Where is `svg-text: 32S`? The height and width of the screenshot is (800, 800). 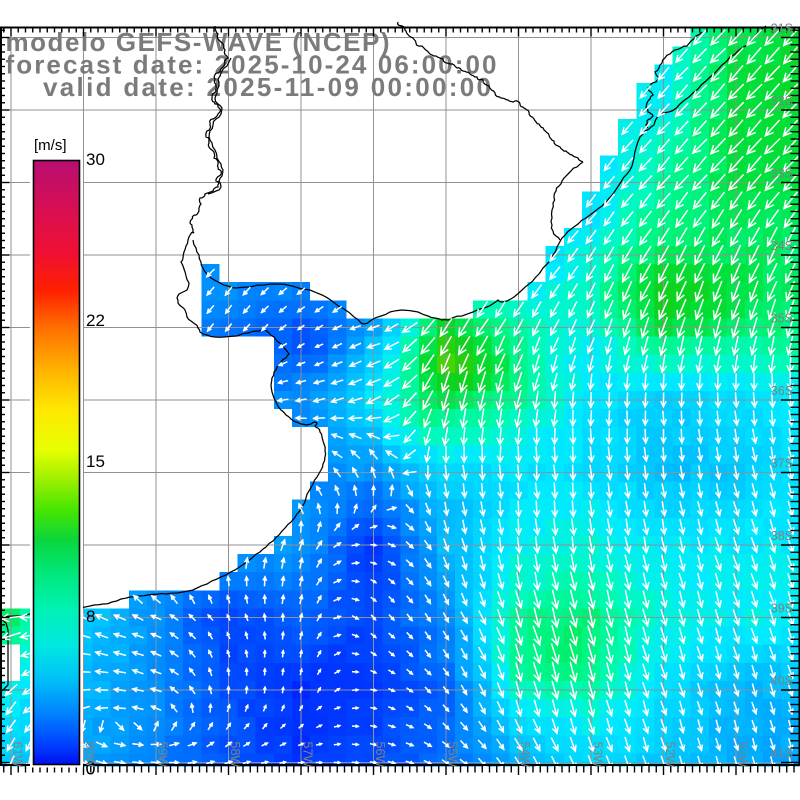 svg-text: 32S is located at coordinates (782, 101).